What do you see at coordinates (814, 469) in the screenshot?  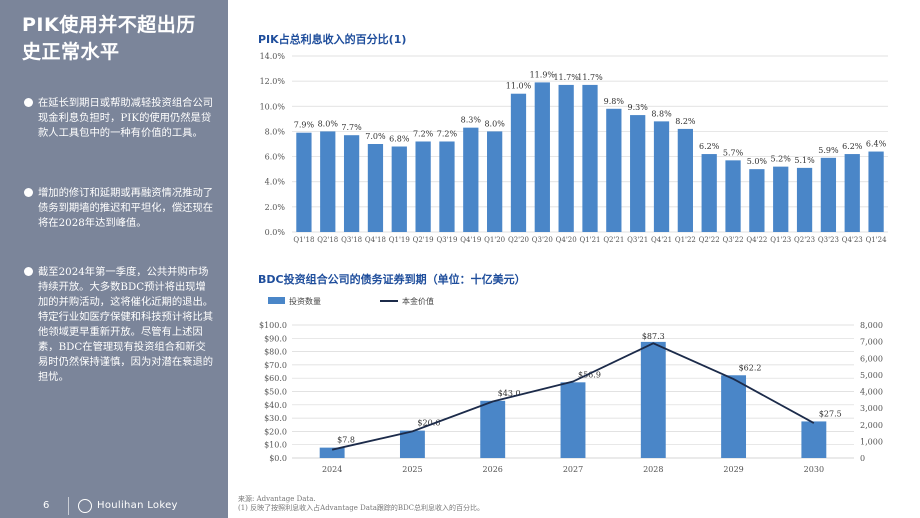 I see `x-tick-label: 2030` at bounding box center [814, 469].